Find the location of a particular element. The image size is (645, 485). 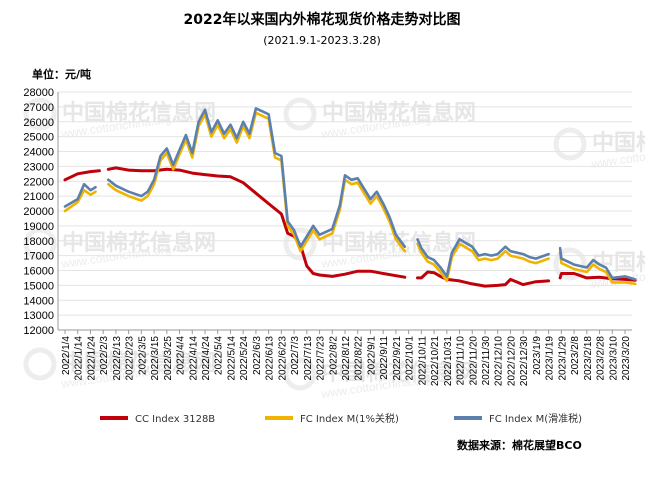

y-tick-label: 18000 is located at coordinates (38, 242).